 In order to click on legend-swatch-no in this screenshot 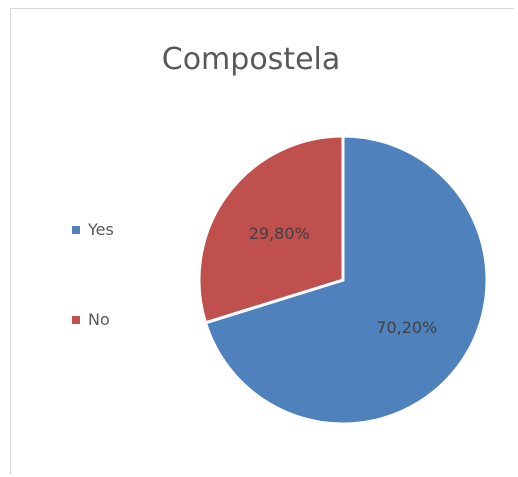, I will do `click(76, 319)`.